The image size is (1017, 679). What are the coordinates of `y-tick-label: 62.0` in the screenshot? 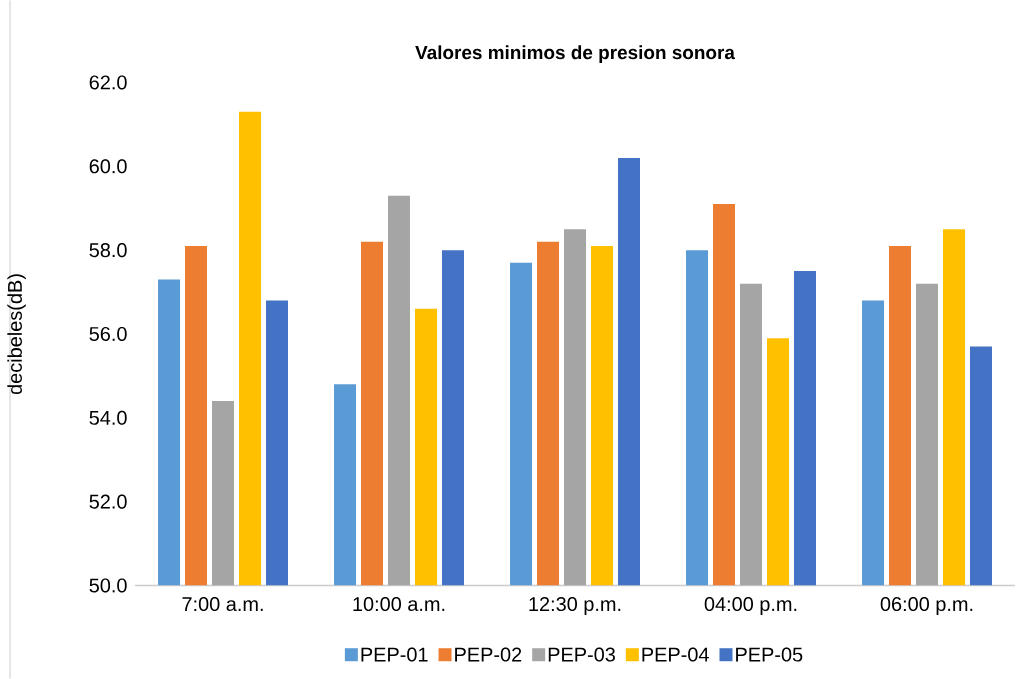 It's located at (108, 82).